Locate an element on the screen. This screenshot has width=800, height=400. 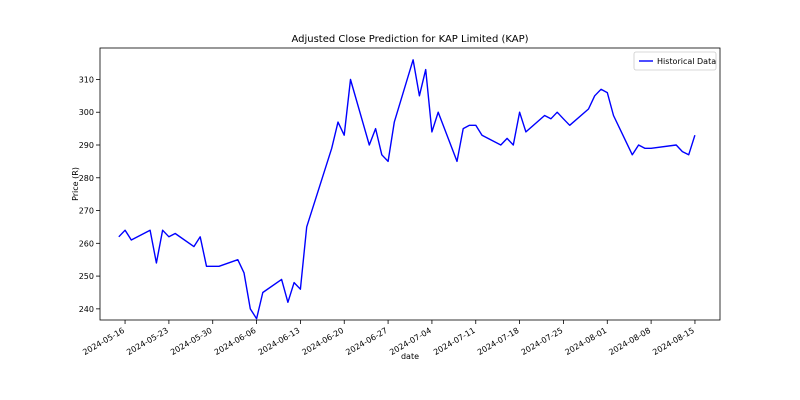
y-tick-label: 310 is located at coordinates (86, 79).